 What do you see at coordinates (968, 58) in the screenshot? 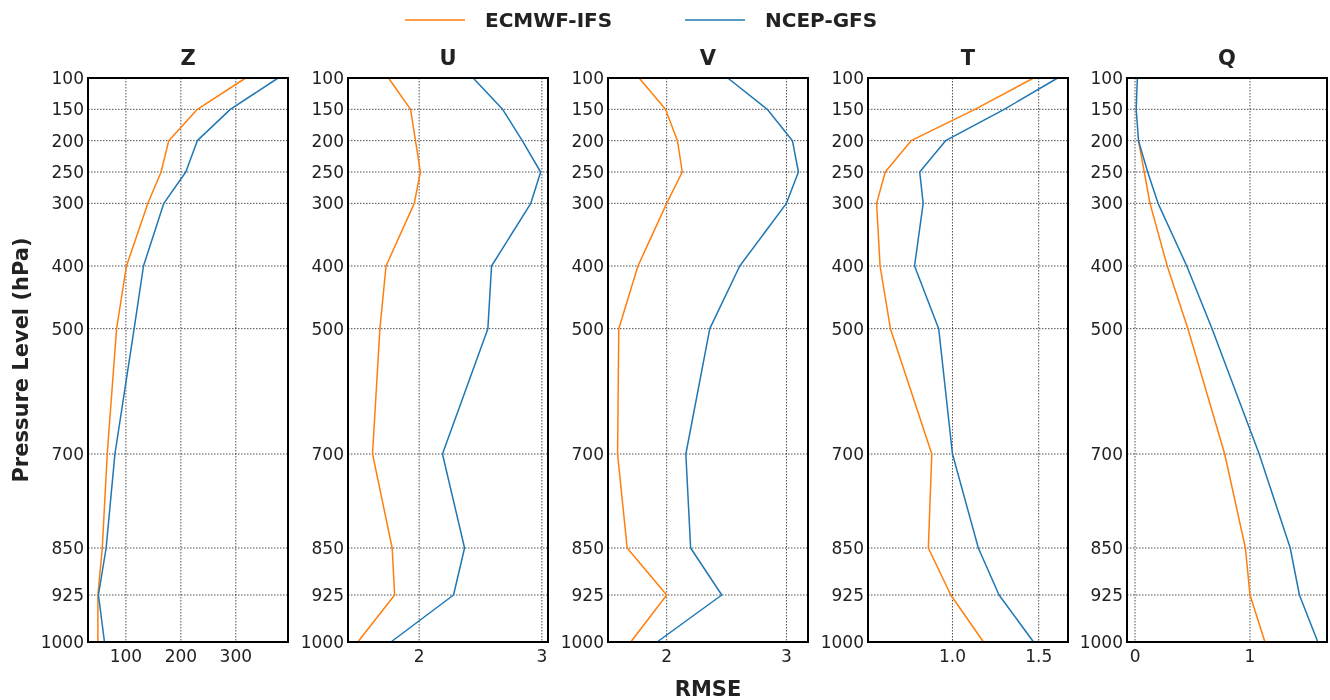
I see `chart-title: T` at bounding box center [968, 58].